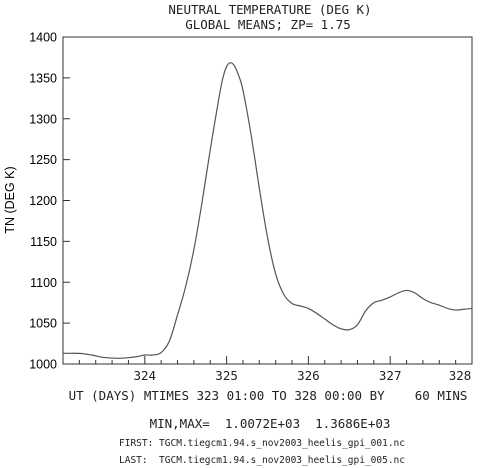 This screenshot has height=468, width=485. Describe the element at coordinates (43, 201) in the screenshot. I see `y-tick-label: 1200` at that location.